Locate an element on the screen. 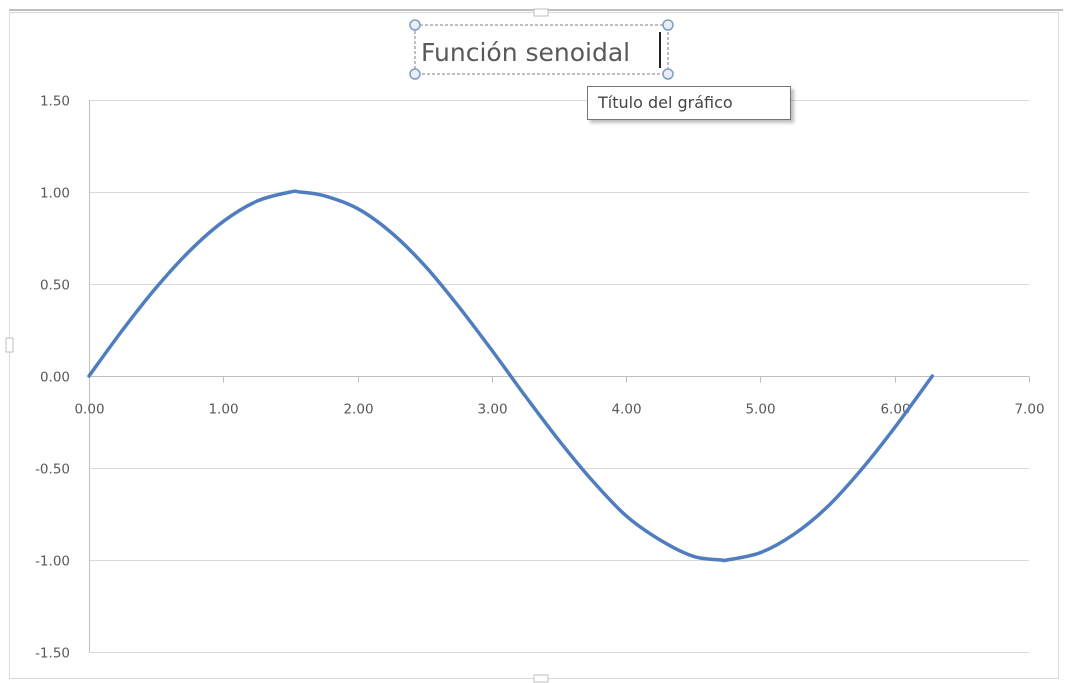  title-selection-frame is located at coordinates (541, 49).